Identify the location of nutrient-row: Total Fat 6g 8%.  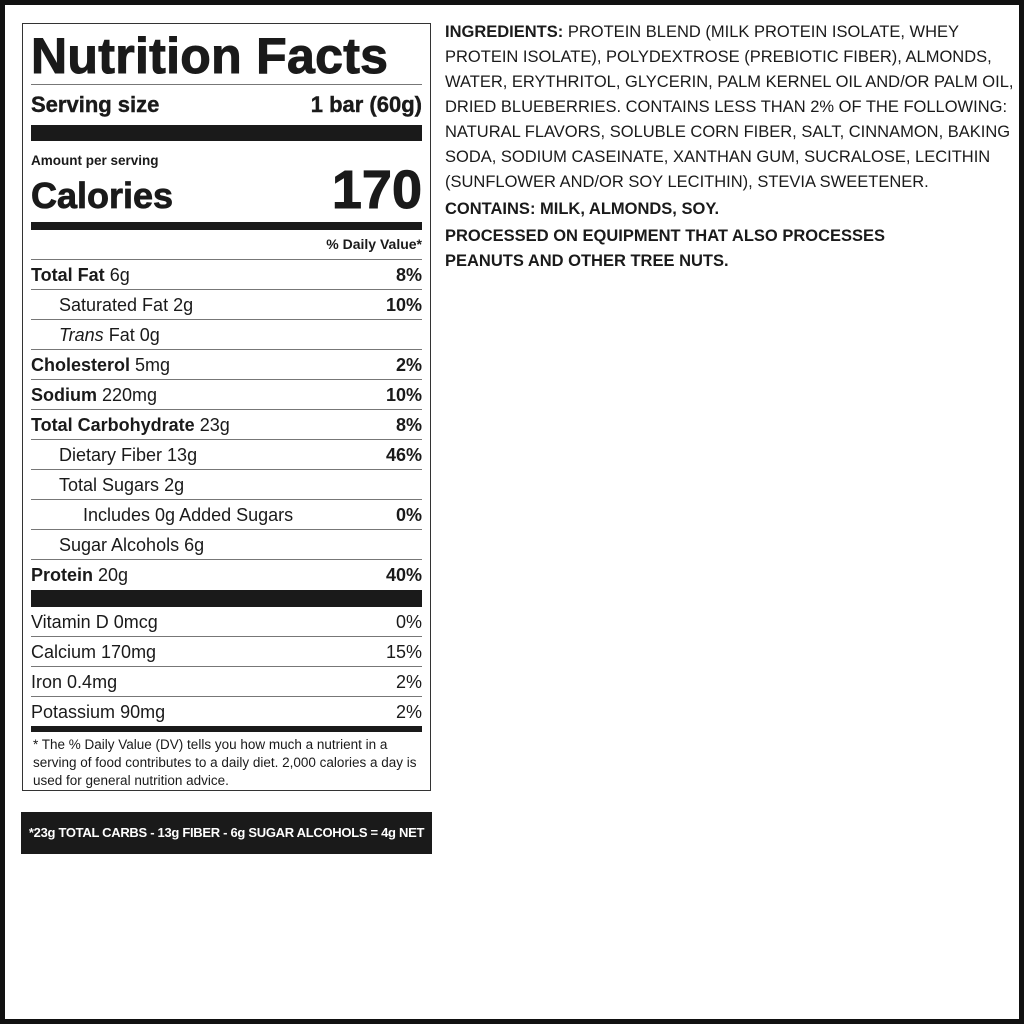
(226, 274).